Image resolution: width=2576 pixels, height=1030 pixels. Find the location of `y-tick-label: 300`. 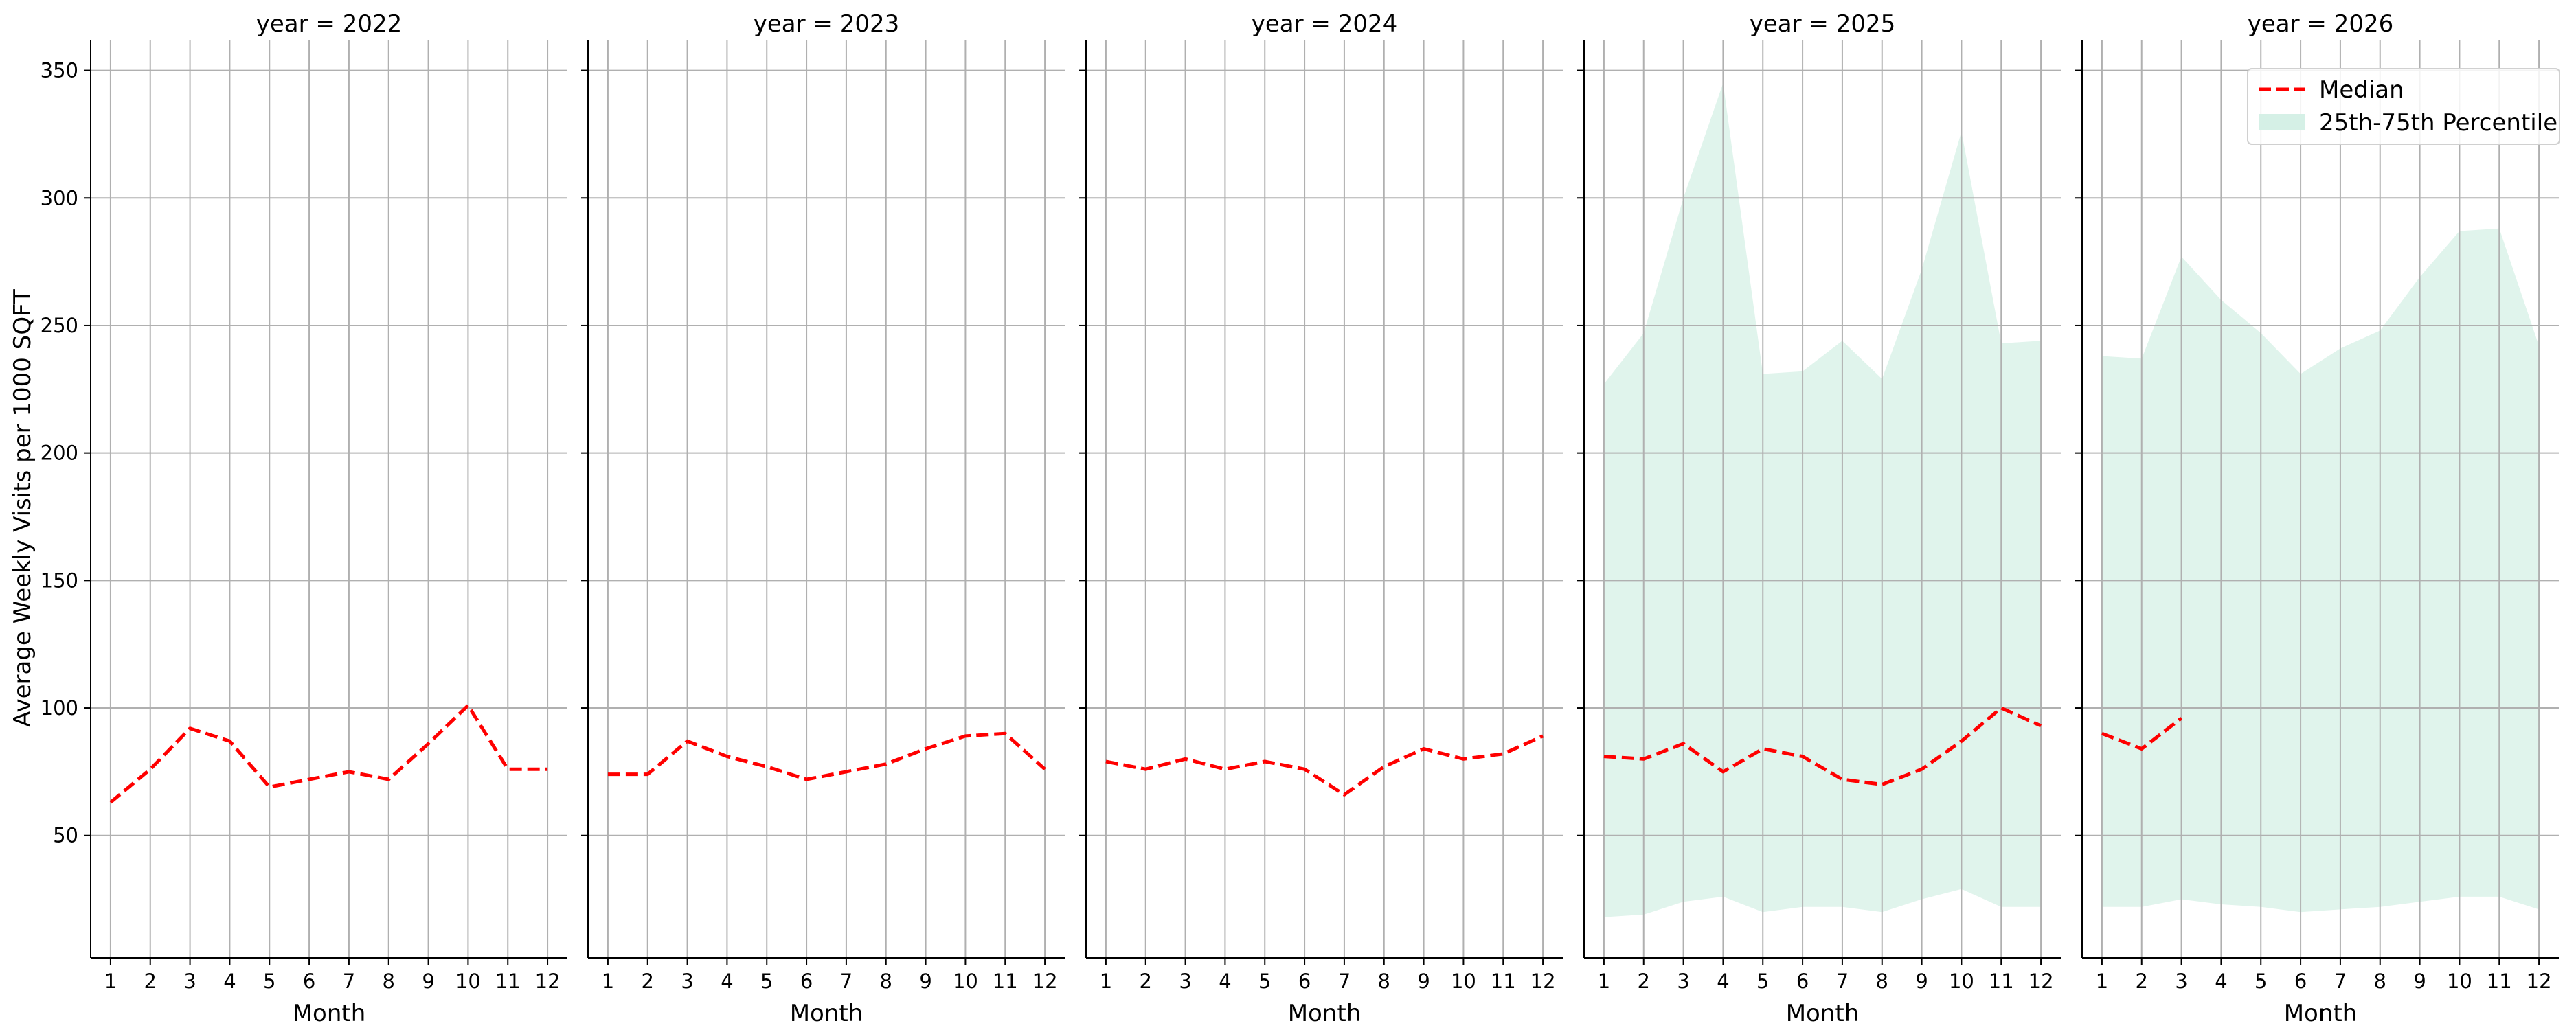

y-tick-label: 300 is located at coordinates (59, 197).